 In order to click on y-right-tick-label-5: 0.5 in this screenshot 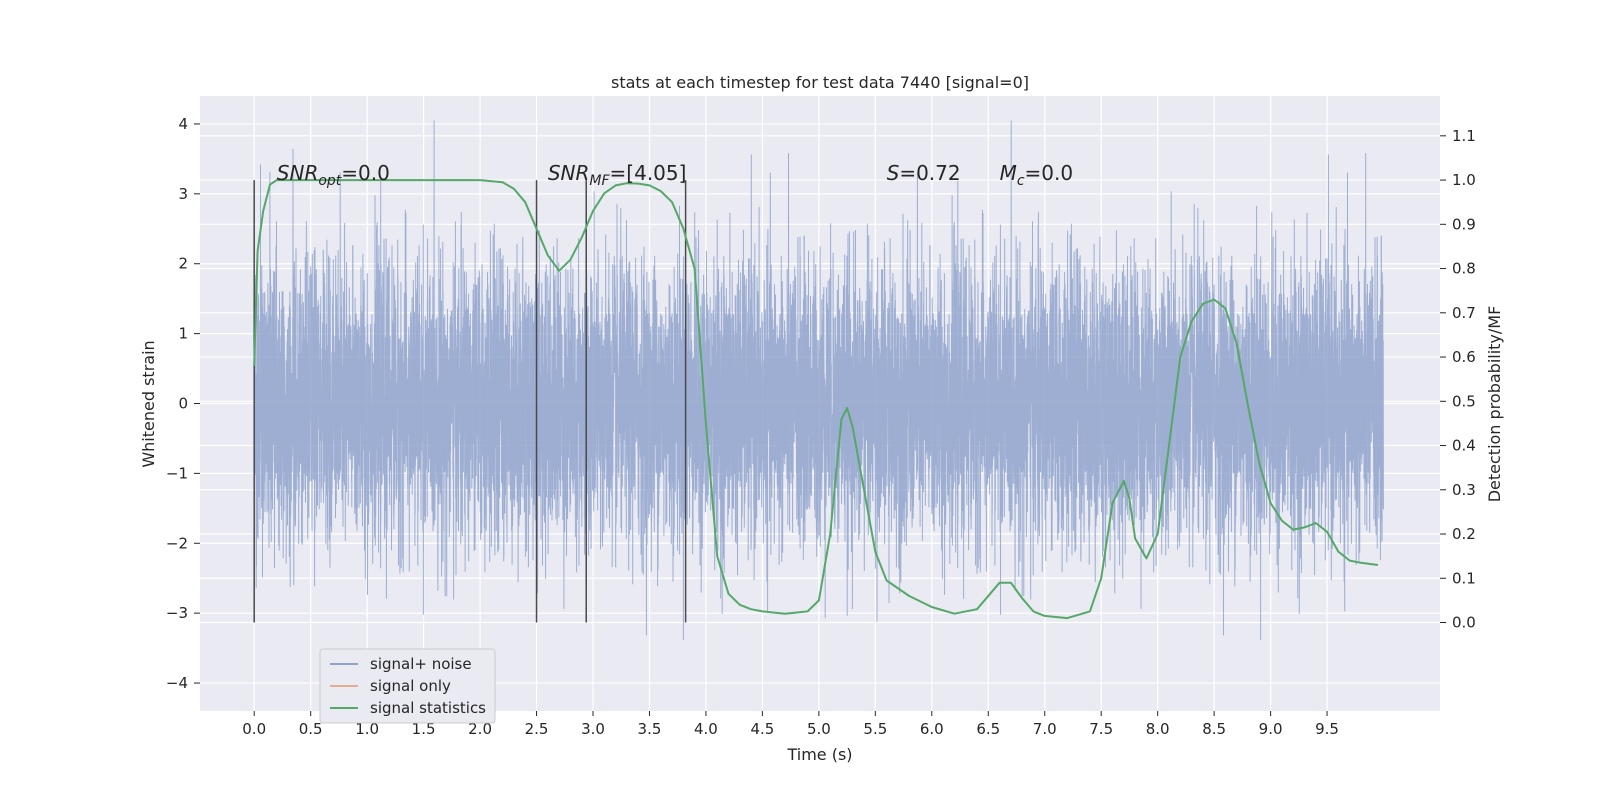, I will do `click(1464, 401)`.